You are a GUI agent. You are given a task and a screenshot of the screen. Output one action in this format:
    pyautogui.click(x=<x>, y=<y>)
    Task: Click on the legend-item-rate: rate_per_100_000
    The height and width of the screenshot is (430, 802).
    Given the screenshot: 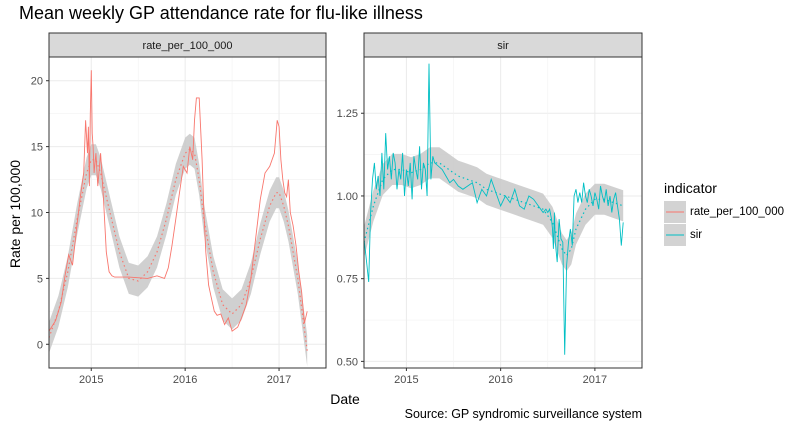 What is the action you would take?
    pyautogui.click(x=724, y=211)
    